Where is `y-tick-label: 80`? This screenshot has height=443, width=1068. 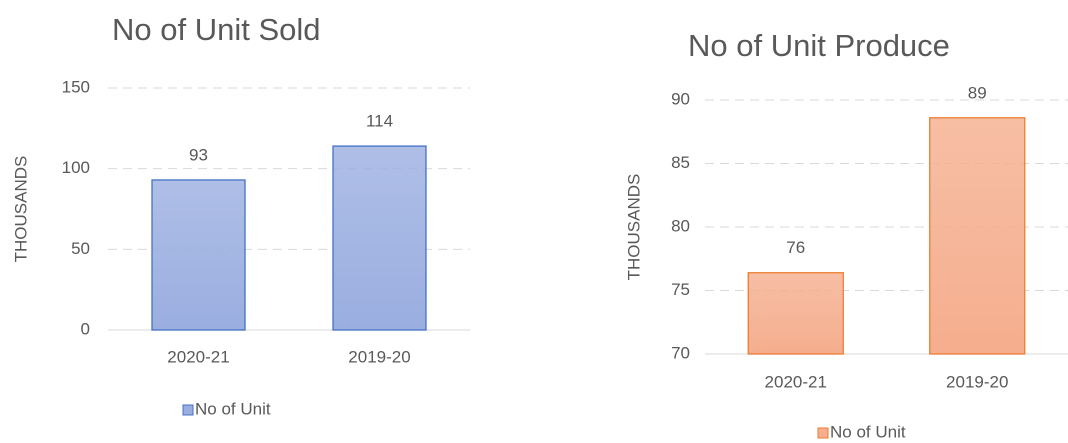 y-tick-label: 80 is located at coordinates (680, 225).